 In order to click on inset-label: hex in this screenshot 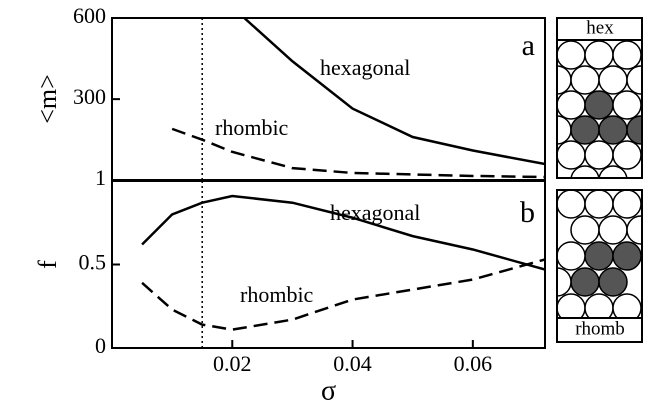, I will do `click(600, 27)`.